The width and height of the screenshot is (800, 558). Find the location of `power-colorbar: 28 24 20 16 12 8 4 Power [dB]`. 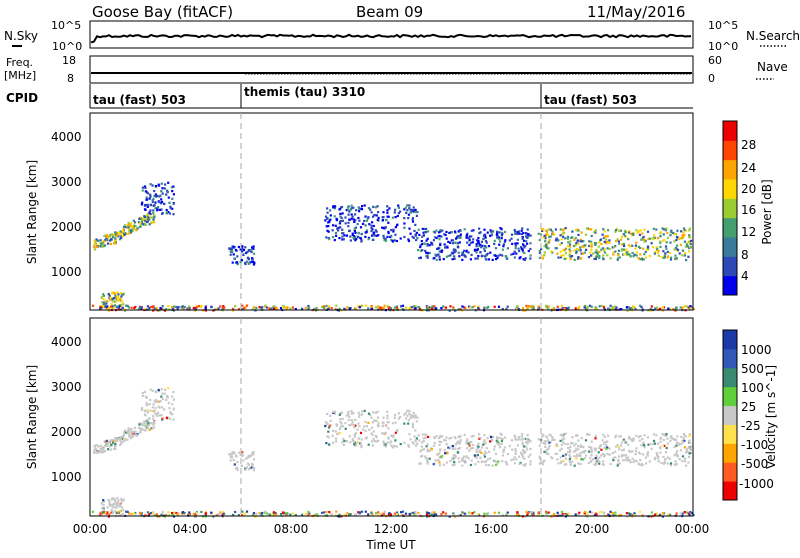

power-colorbar: 28 24 20 16 12 8 4 Power [dB] is located at coordinates (748, 208).